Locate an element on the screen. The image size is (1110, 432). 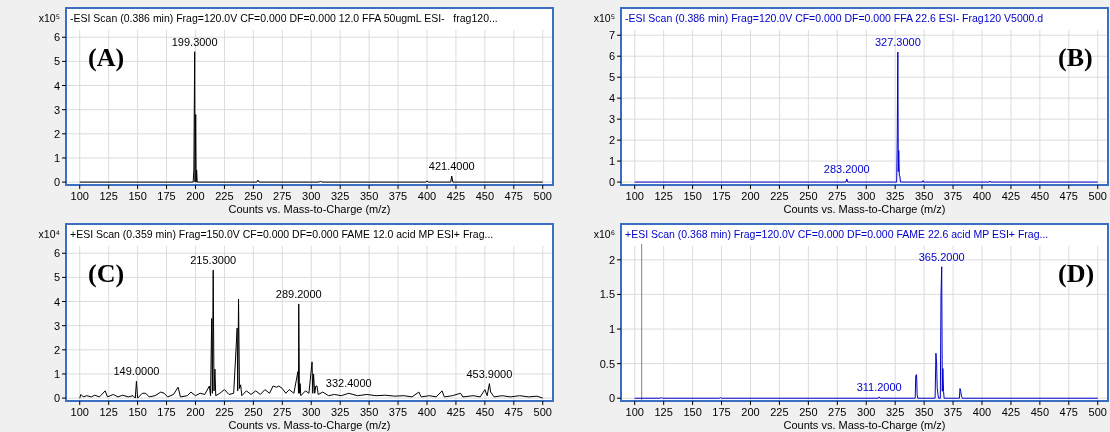
annotation: (B) is located at coordinates (1075, 57).